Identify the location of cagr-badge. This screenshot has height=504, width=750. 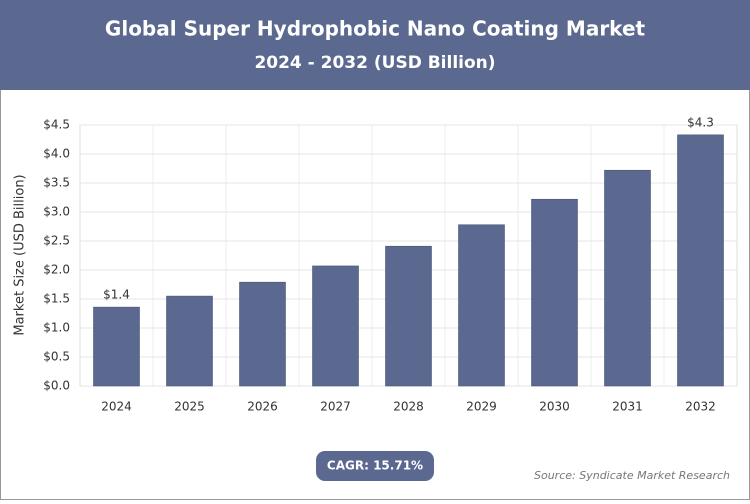
(375, 466).